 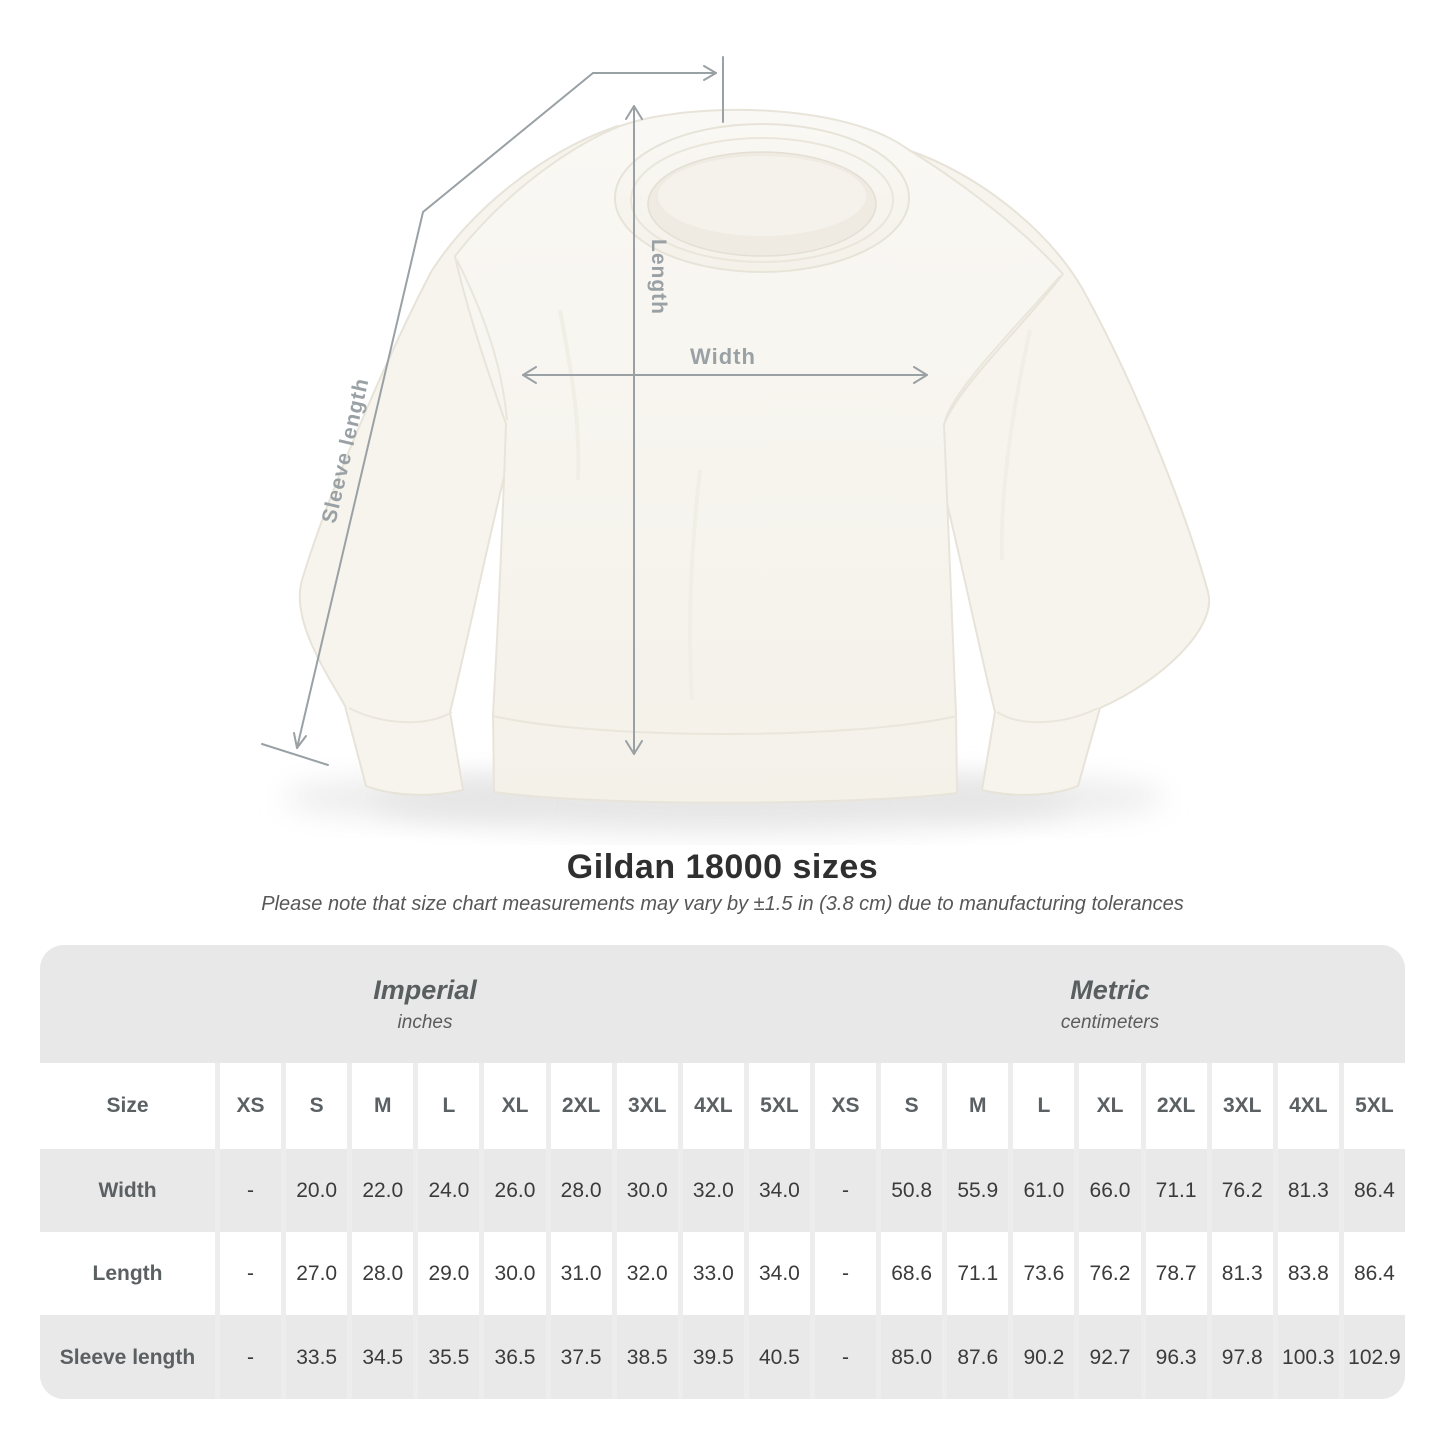 I want to click on unit-band: Imperial inches Metric centimeters, so click(x=722, y=1004).